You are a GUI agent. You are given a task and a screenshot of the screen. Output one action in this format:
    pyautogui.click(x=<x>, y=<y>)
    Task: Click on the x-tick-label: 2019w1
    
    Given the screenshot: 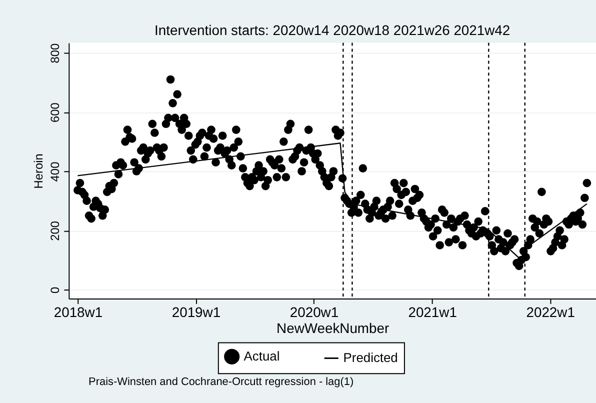 What is the action you would take?
    pyautogui.click(x=196, y=312)
    